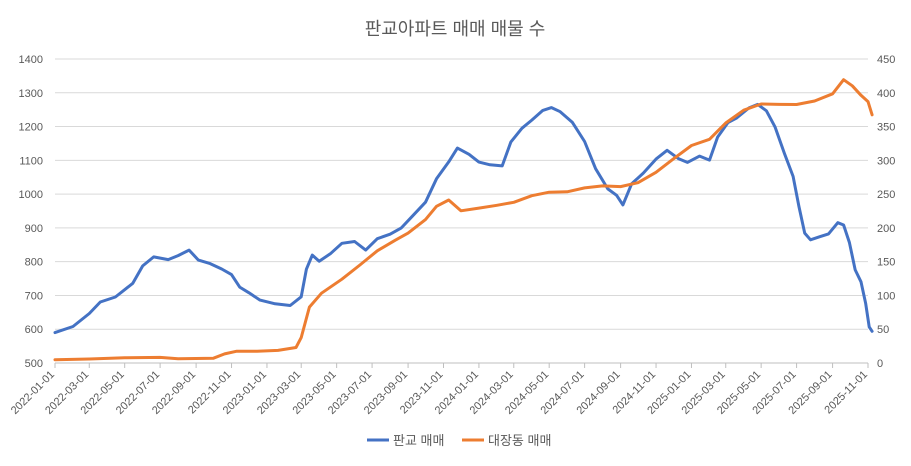 The height and width of the screenshot is (466, 911). I want to click on y-right-tick-label: 200, so click(886, 229).